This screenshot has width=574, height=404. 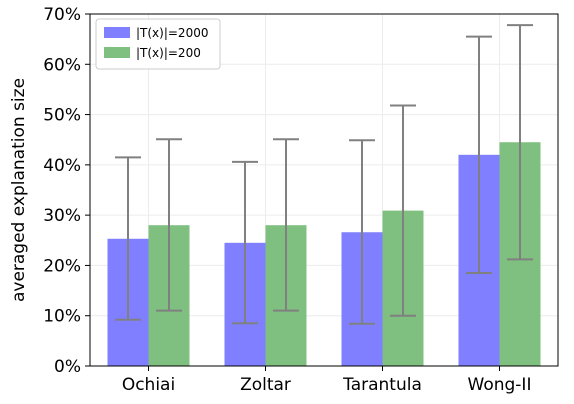 I want to click on y-tick-label: 20%, so click(x=62, y=266).